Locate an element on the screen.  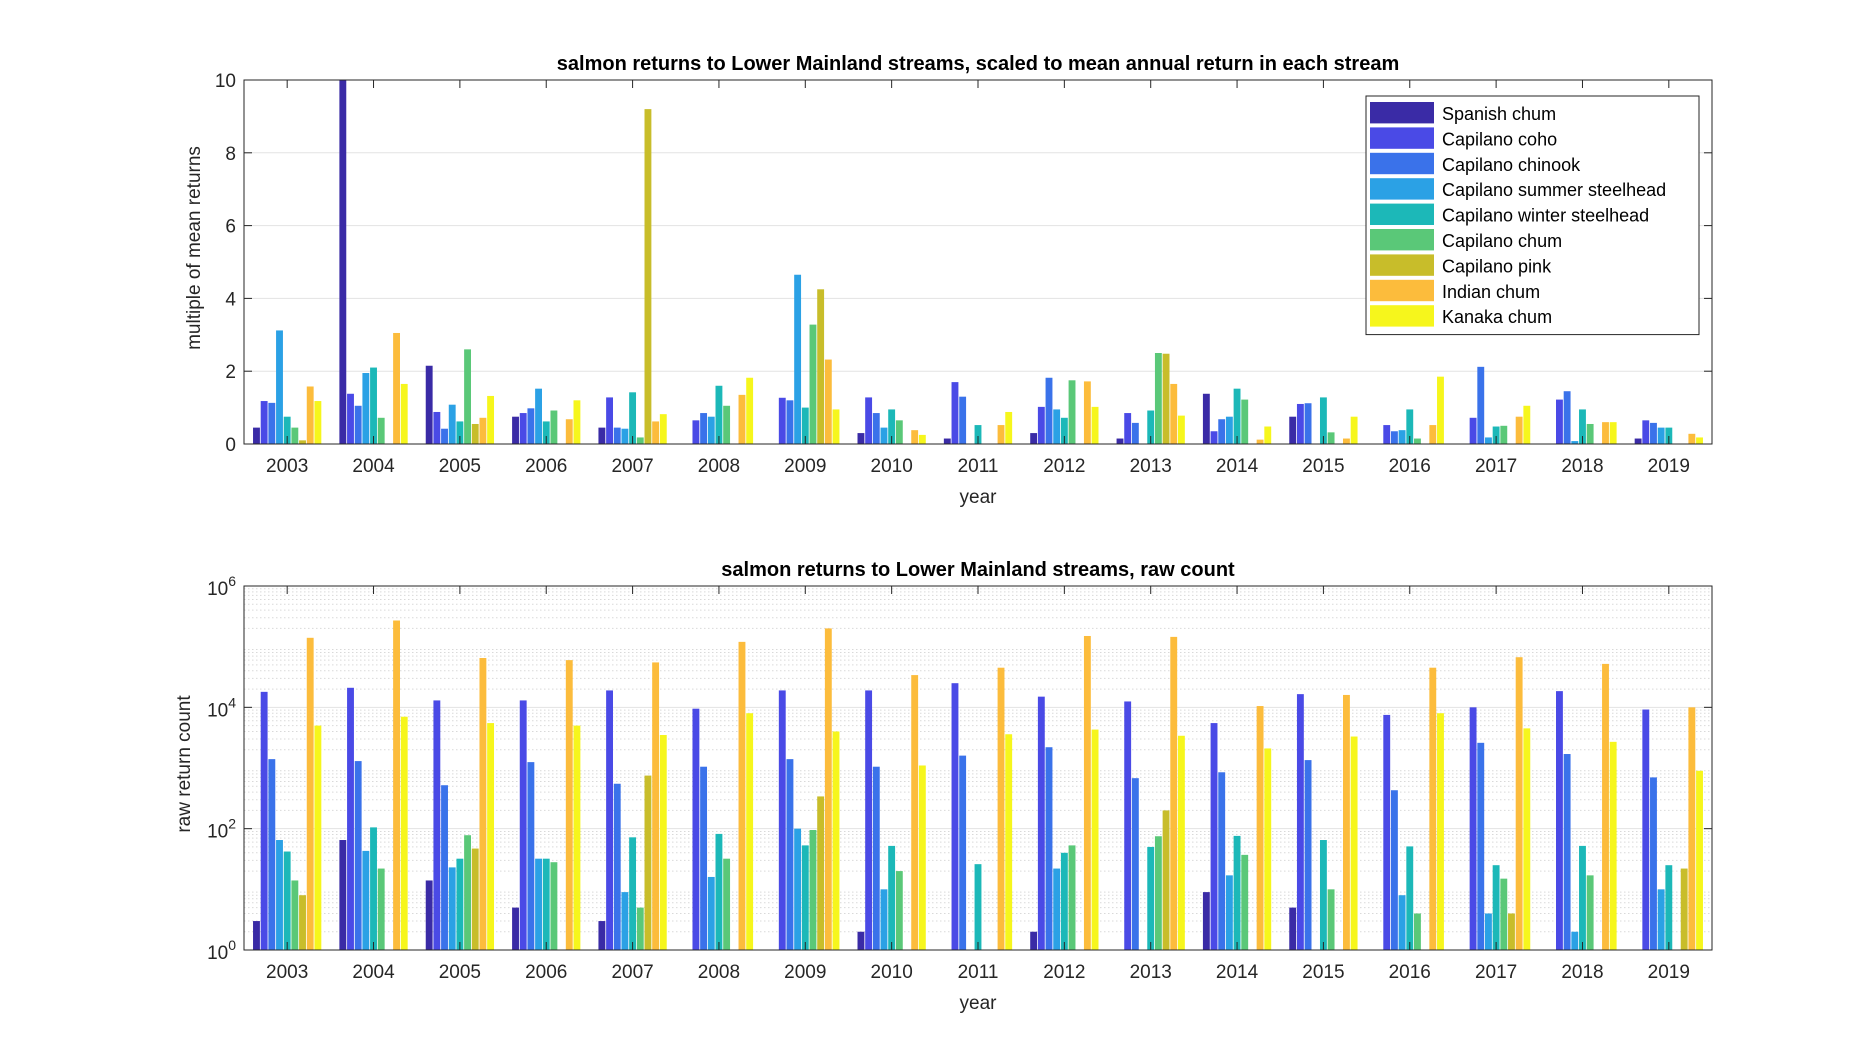
x-tick-label: 2012 is located at coordinates (1064, 466).